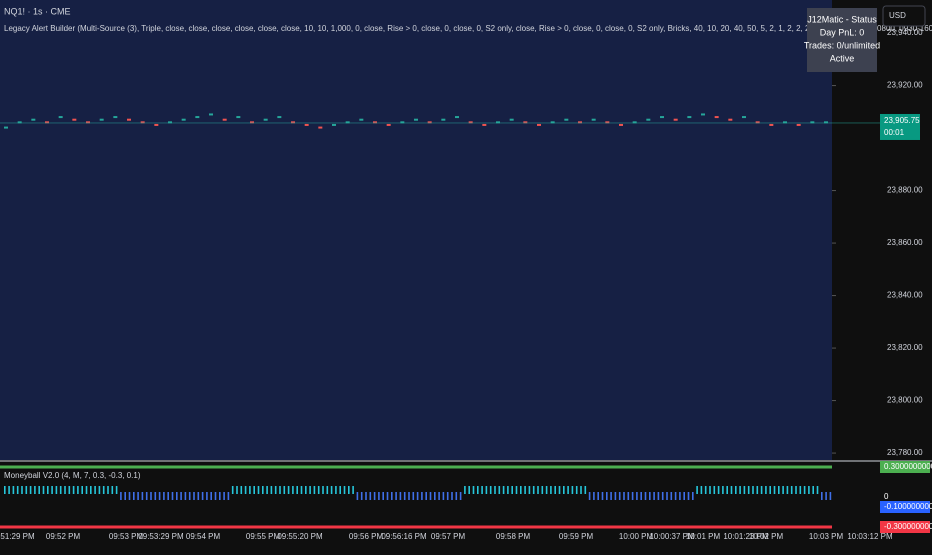  I want to click on status-panel, so click(842, 40).